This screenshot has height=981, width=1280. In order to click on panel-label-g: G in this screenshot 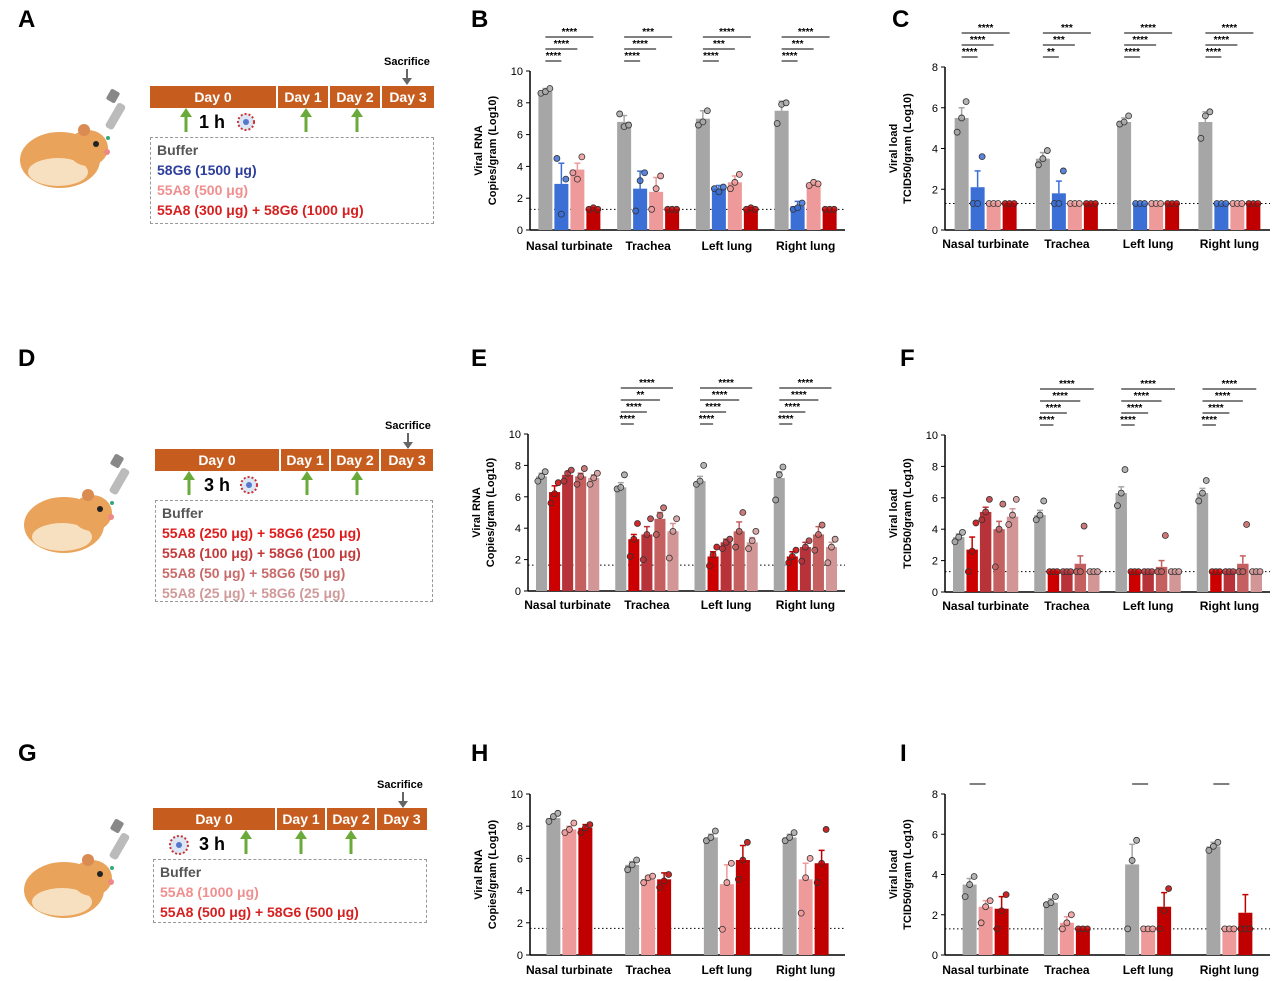, I will do `click(27, 753)`.